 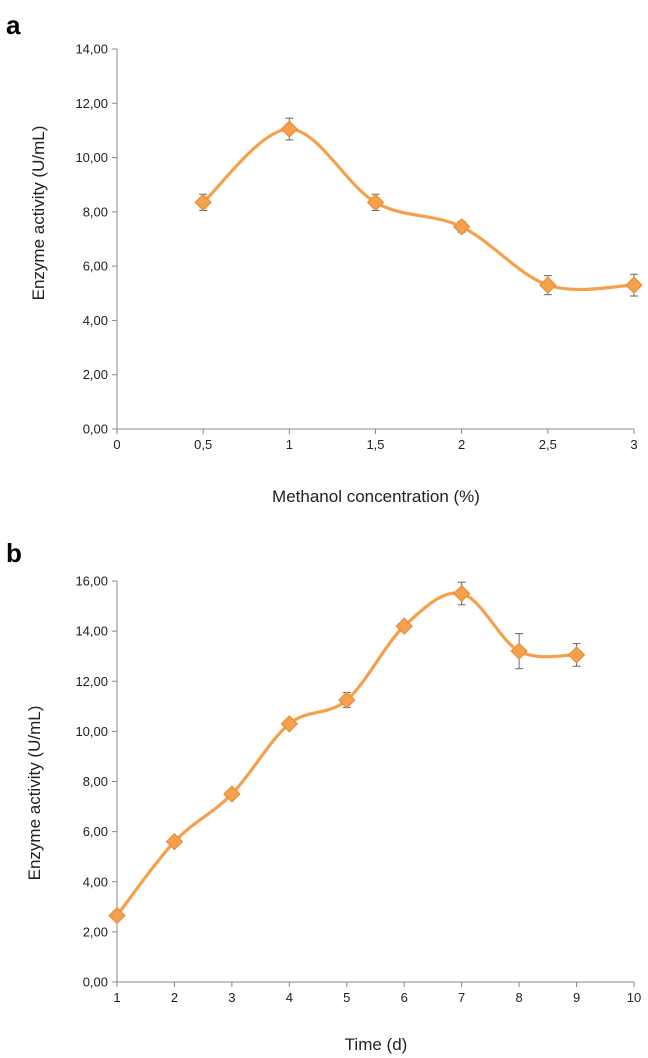 What do you see at coordinates (38, 213) in the screenshot?
I see `panel-a-y-axis-title: Enzyme activity (U/mL)` at bounding box center [38, 213].